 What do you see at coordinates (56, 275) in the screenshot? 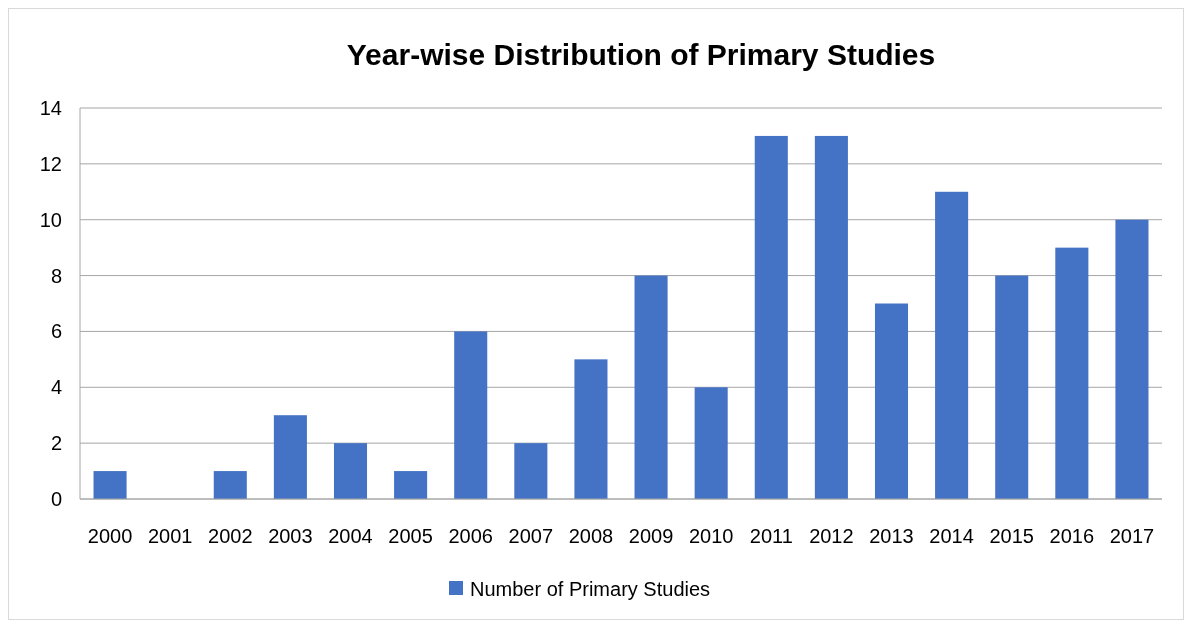
I see `y-tick-label: 8` at bounding box center [56, 275].